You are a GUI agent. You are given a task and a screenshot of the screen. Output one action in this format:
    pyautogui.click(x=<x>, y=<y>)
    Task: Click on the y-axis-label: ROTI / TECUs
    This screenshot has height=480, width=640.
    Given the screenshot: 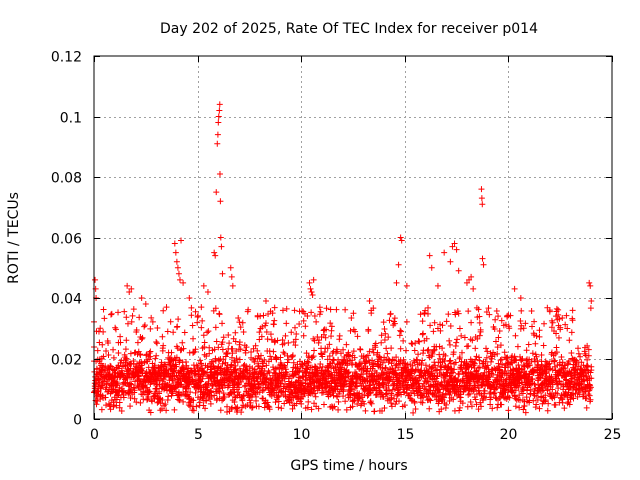 What is the action you would take?
    pyautogui.click(x=14, y=238)
    